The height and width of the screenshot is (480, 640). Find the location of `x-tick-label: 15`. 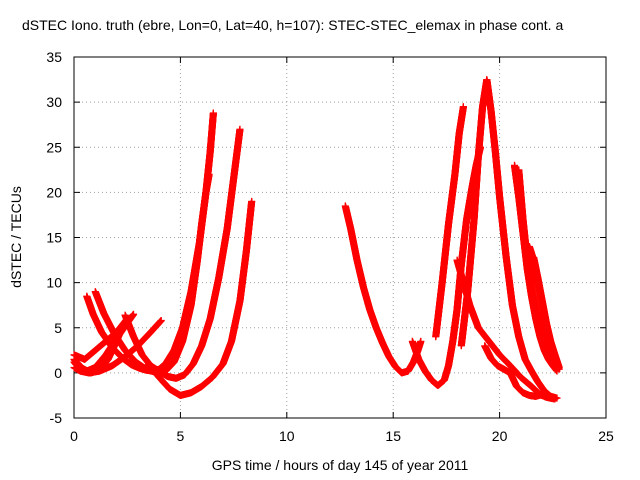

x-tick-label: 15 is located at coordinates (393, 436).